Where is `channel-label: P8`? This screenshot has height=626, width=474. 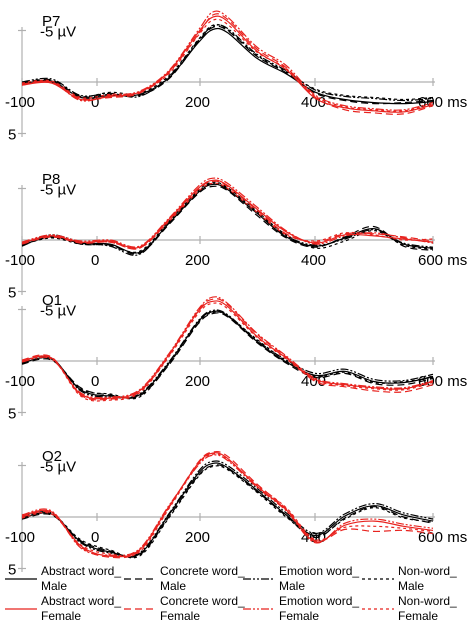 channel-label: P8 is located at coordinates (51, 179).